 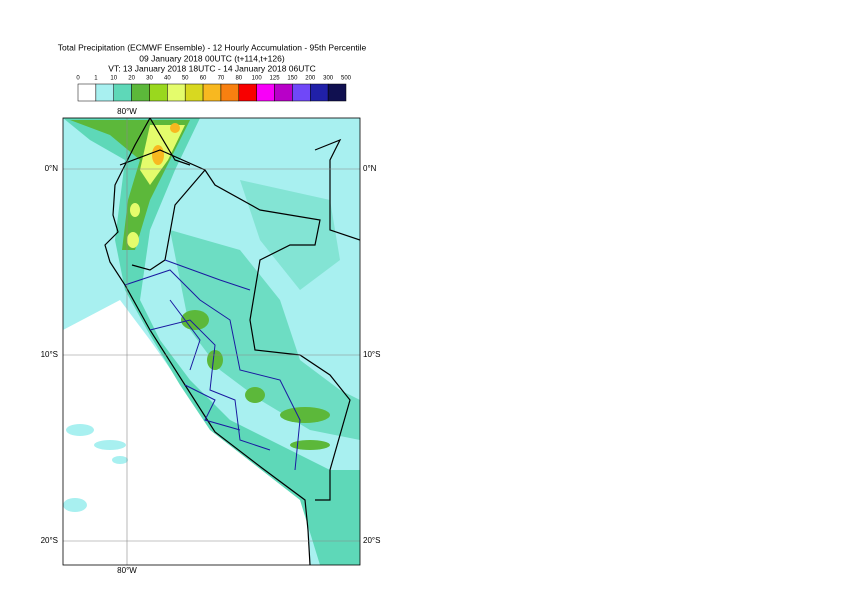 I want to click on legend-label: 125, so click(x=275, y=79).